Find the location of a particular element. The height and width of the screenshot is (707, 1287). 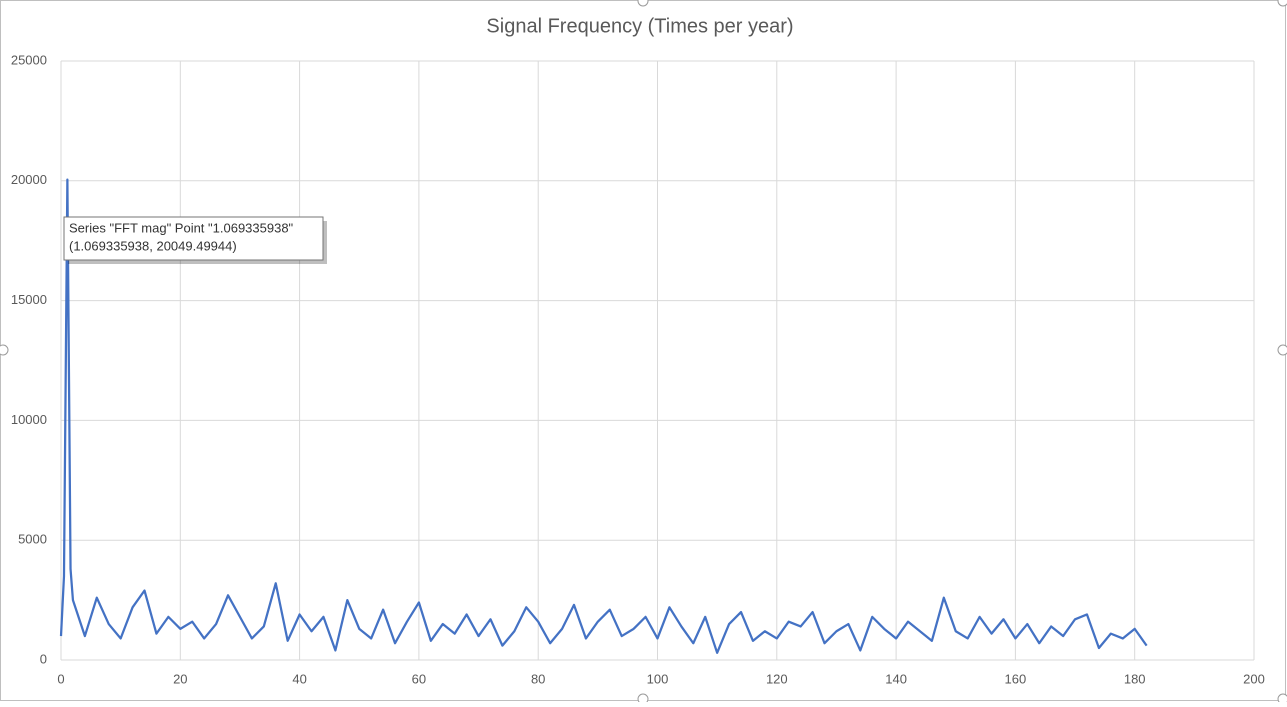

x-tick-label: 20 is located at coordinates (180, 678).